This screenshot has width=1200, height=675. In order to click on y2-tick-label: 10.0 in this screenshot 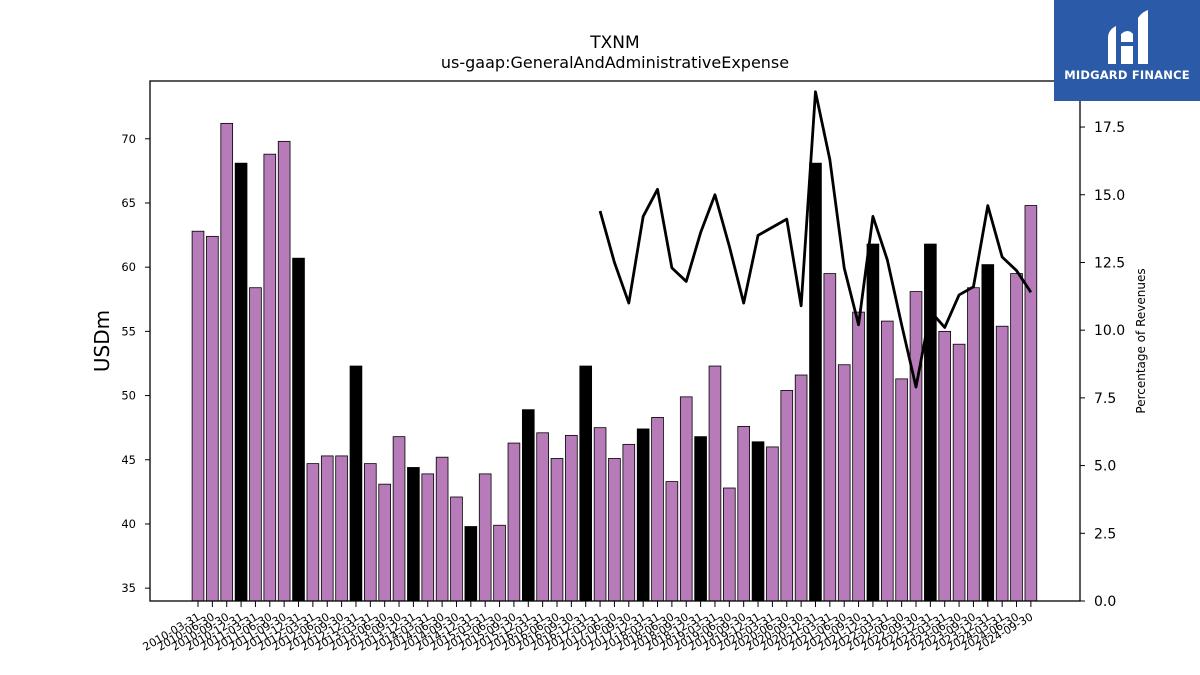, I will do `click(1109, 331)`.